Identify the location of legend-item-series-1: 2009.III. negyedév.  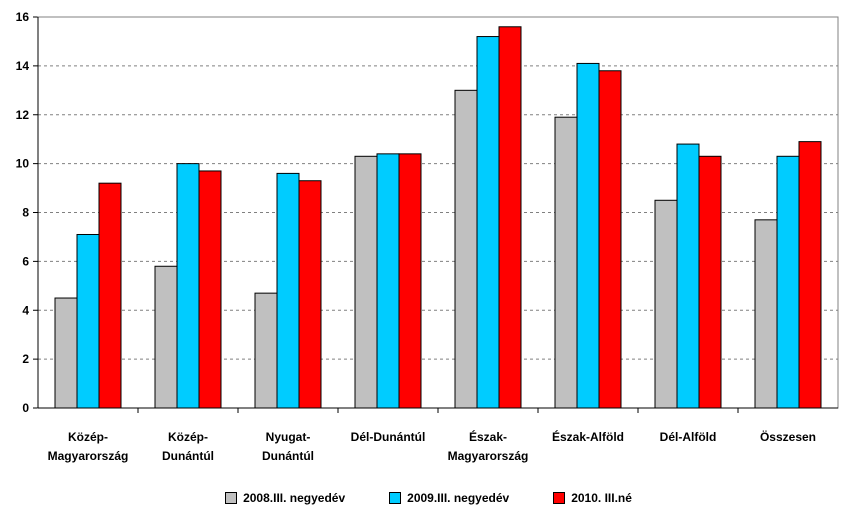
(449, 498).